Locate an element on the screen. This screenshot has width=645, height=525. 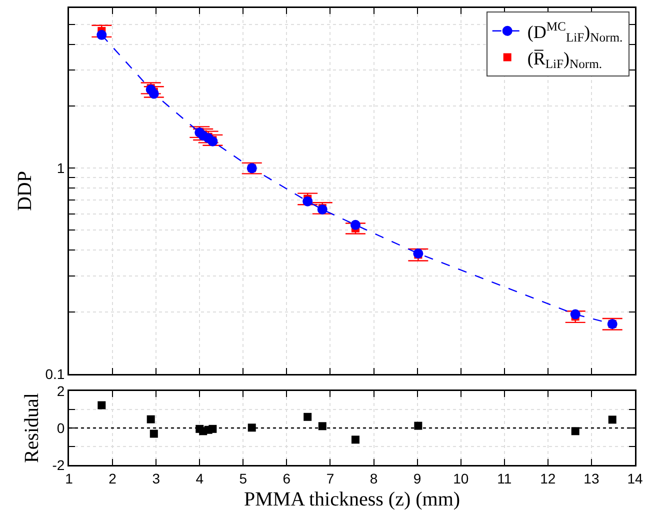
x-tick-label: 3 is located at coordinates (156, 478).